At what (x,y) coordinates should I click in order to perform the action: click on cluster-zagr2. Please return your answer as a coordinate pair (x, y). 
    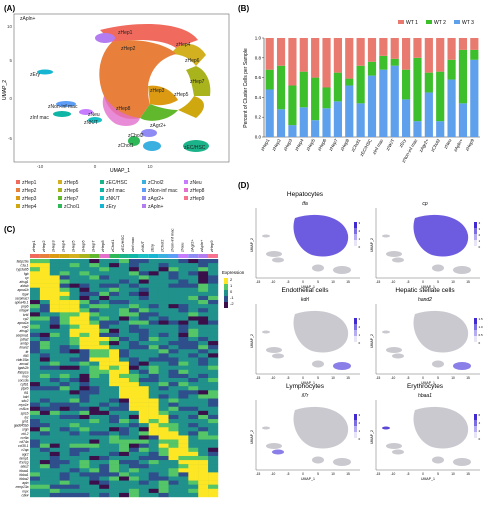
    Looking at the image, I should click on (149, 133).